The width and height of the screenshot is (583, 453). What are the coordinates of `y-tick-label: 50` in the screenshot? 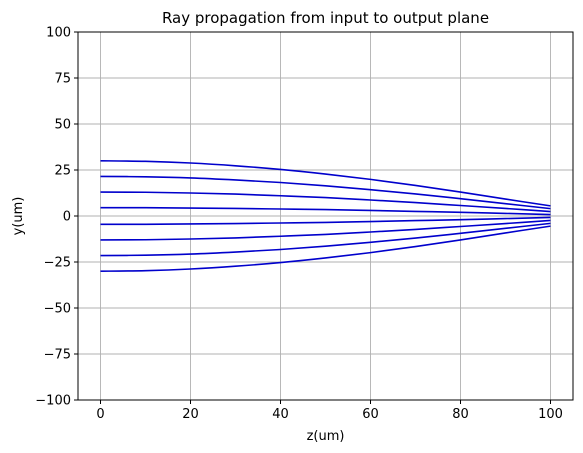 It's located at (62, 125).